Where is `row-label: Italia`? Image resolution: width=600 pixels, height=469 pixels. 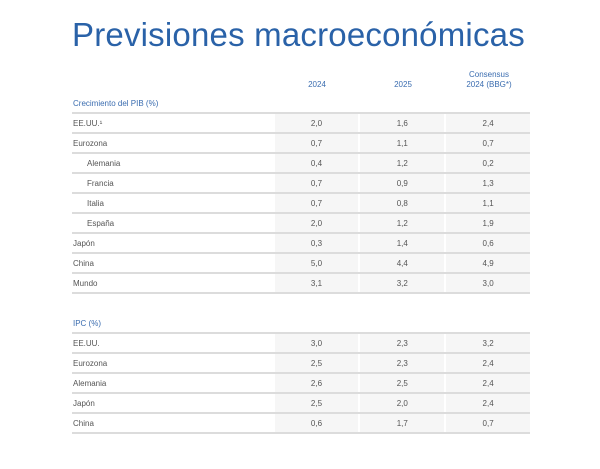 row-label: Italia is located at coordinates (95, 203).